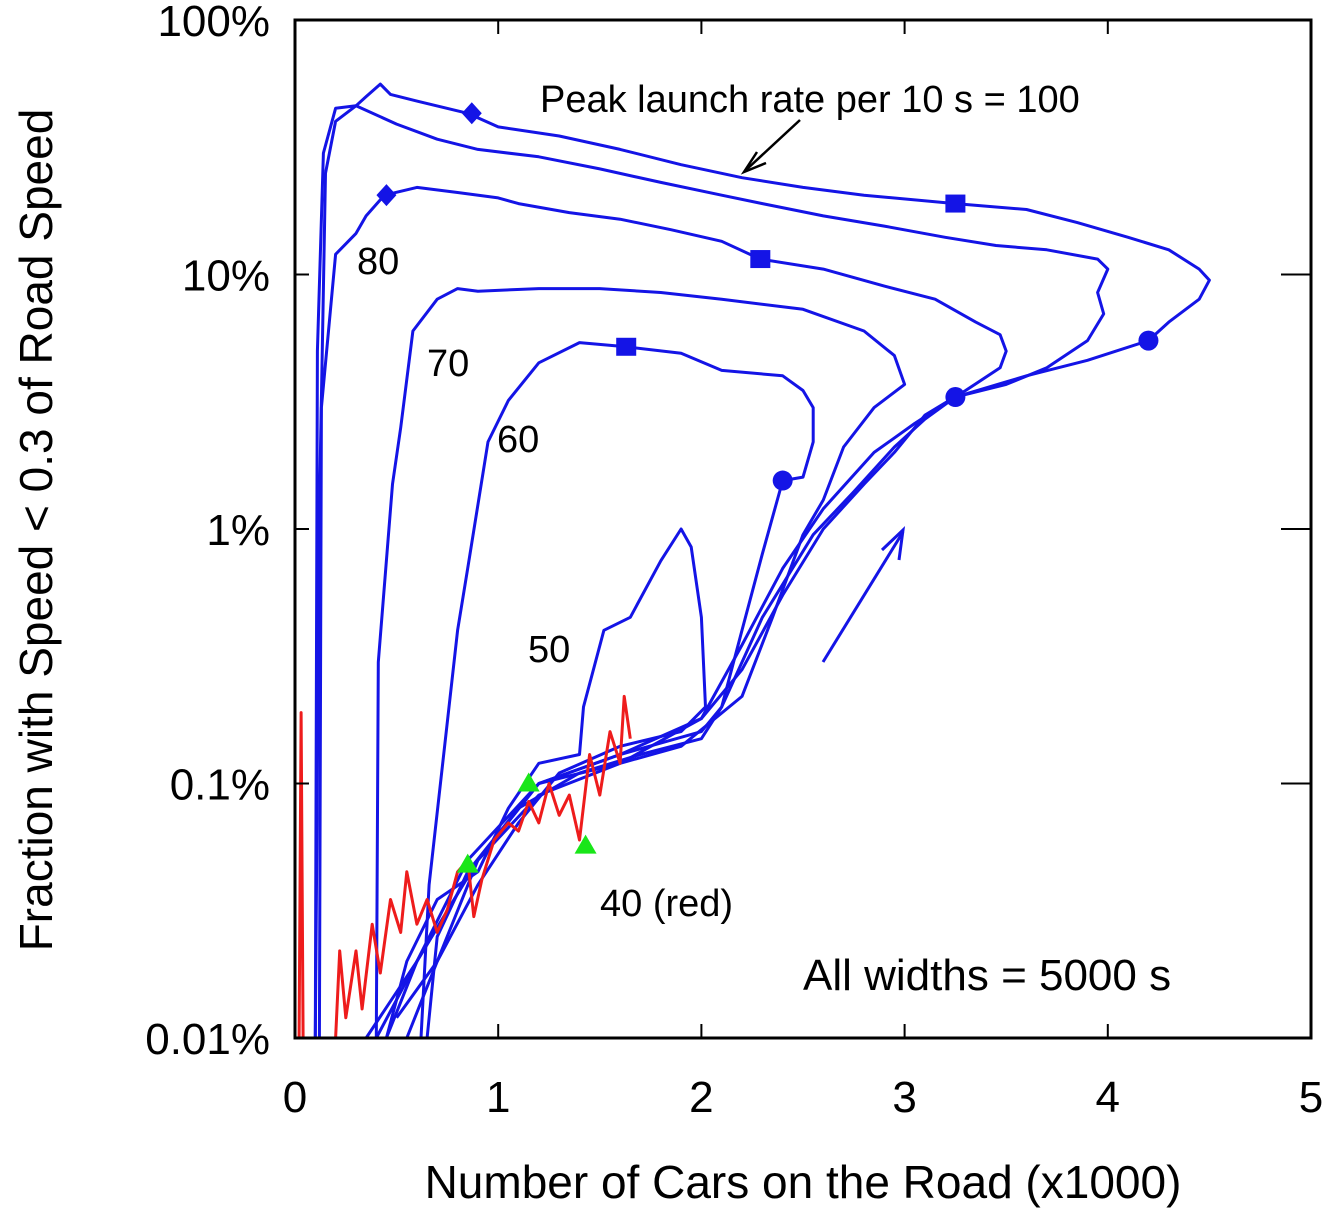  I want to click on label-40: 40 (red), so click(666, 904).